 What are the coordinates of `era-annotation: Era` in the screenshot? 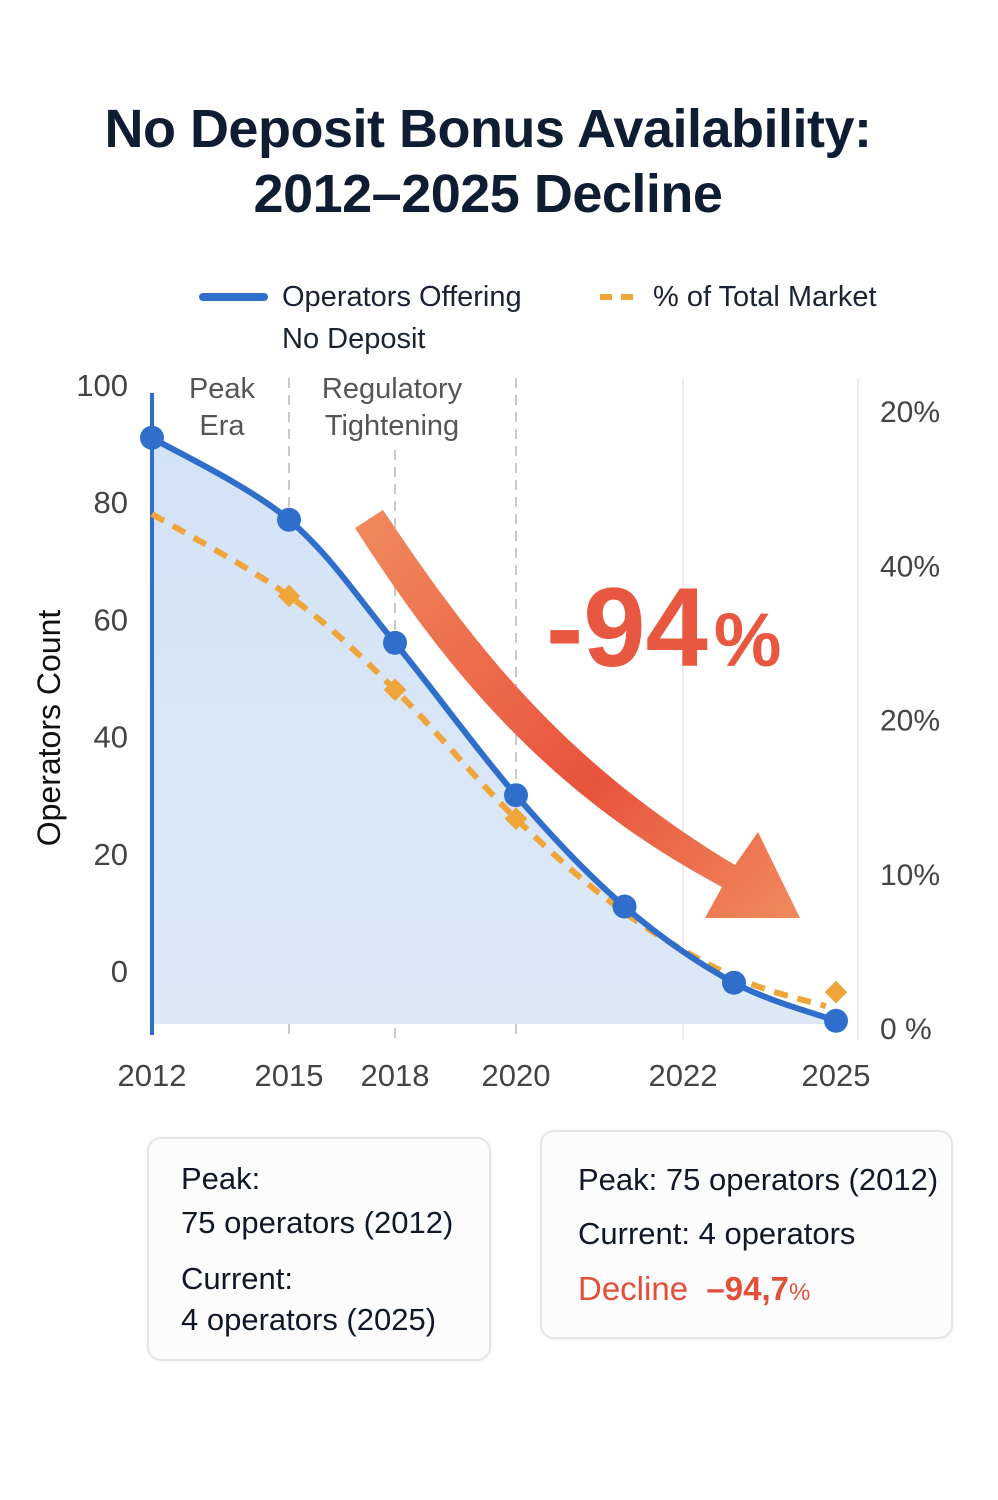 It's located at (222, 426).